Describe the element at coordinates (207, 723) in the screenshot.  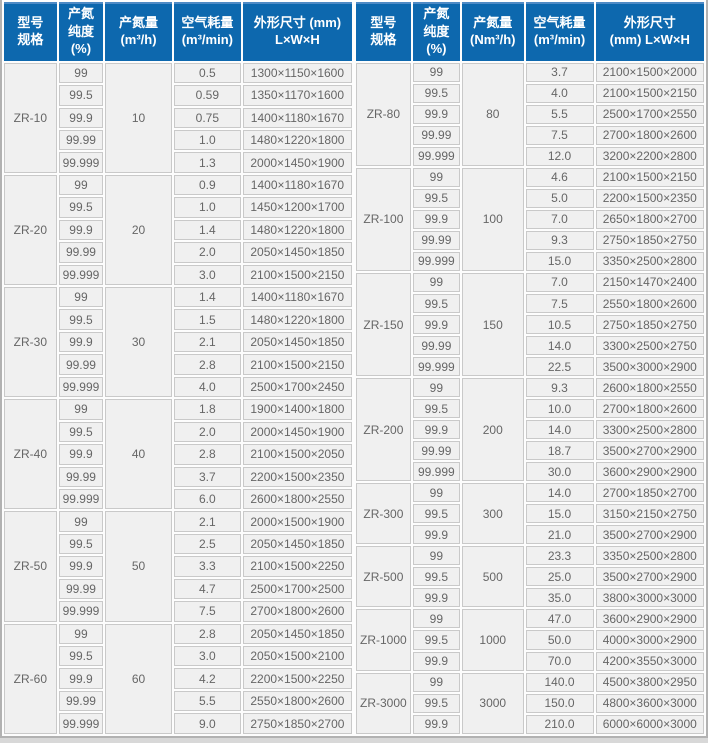
I see `air-cell: 9.0` at that location.